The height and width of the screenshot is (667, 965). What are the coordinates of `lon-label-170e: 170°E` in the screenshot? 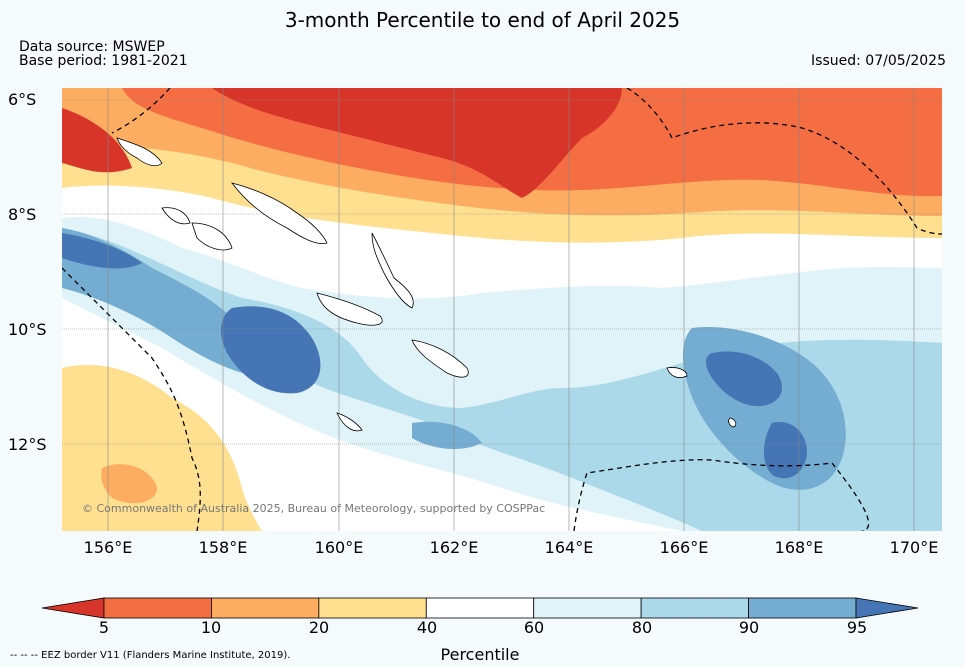 It's located at (914, 547).